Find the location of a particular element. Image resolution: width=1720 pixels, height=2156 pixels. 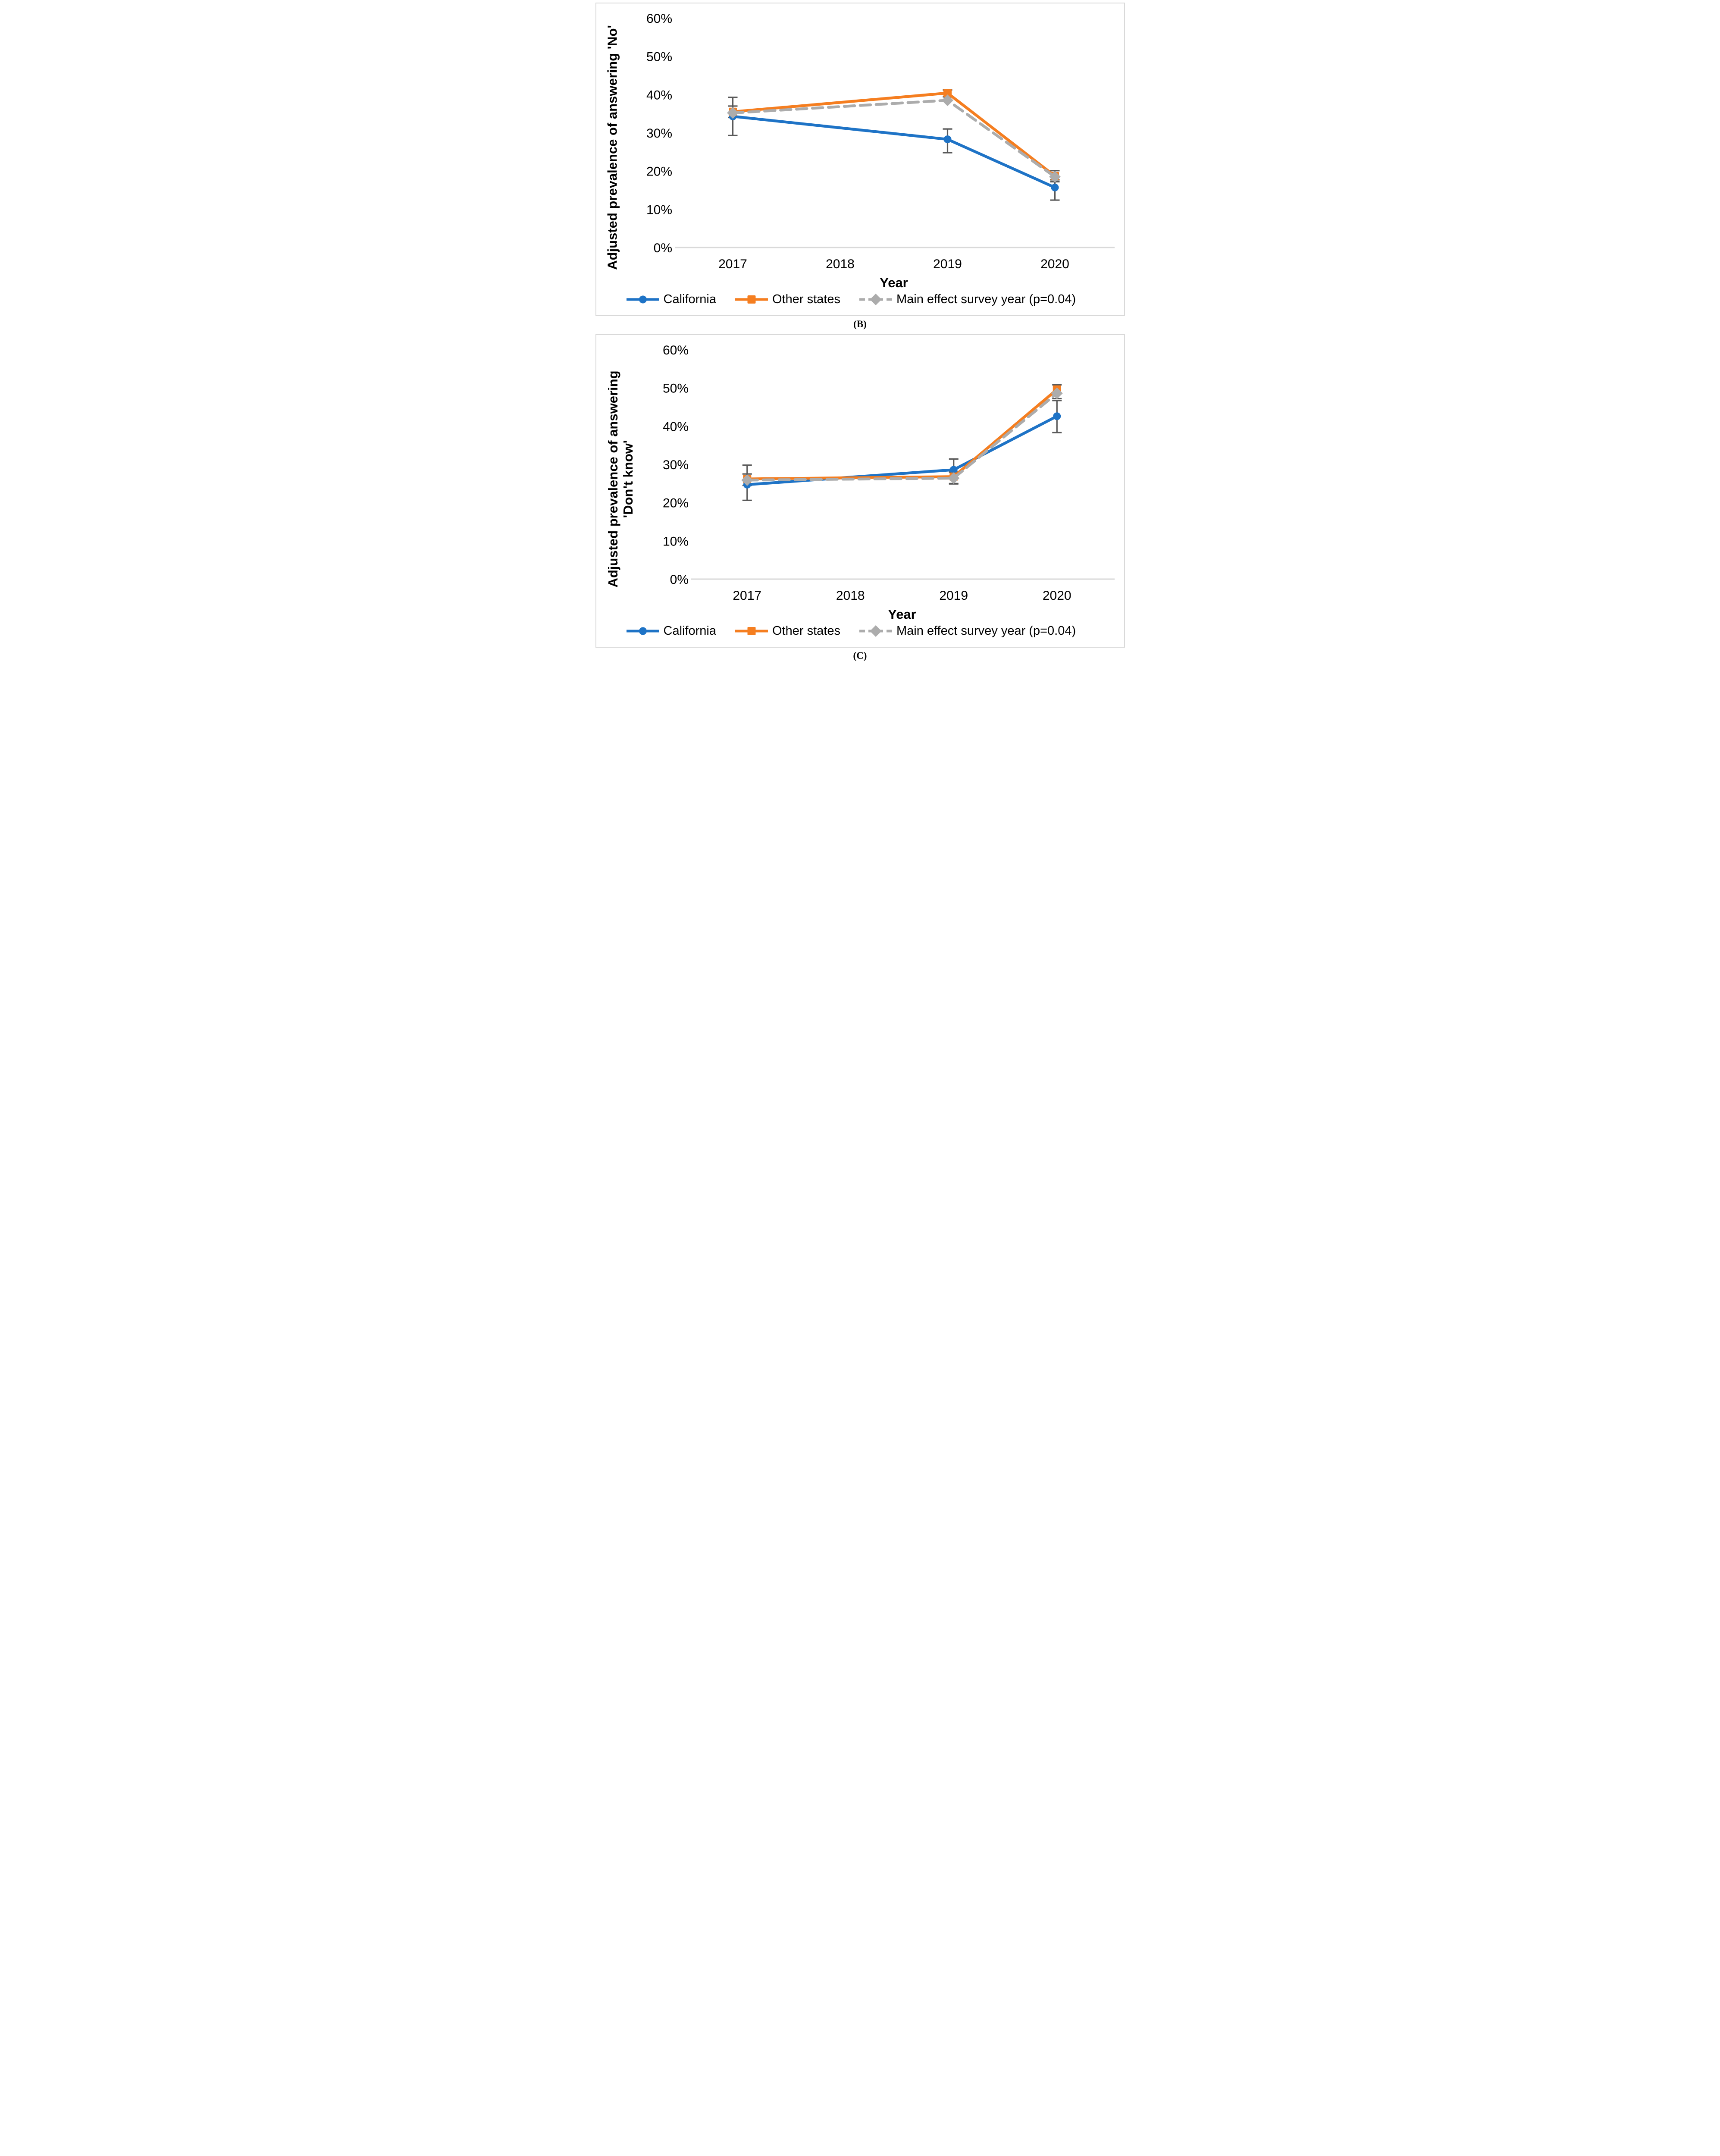

y-axis-title-b: Adjusted prevalence of answering 'No' is located at coordinates (612, 147).